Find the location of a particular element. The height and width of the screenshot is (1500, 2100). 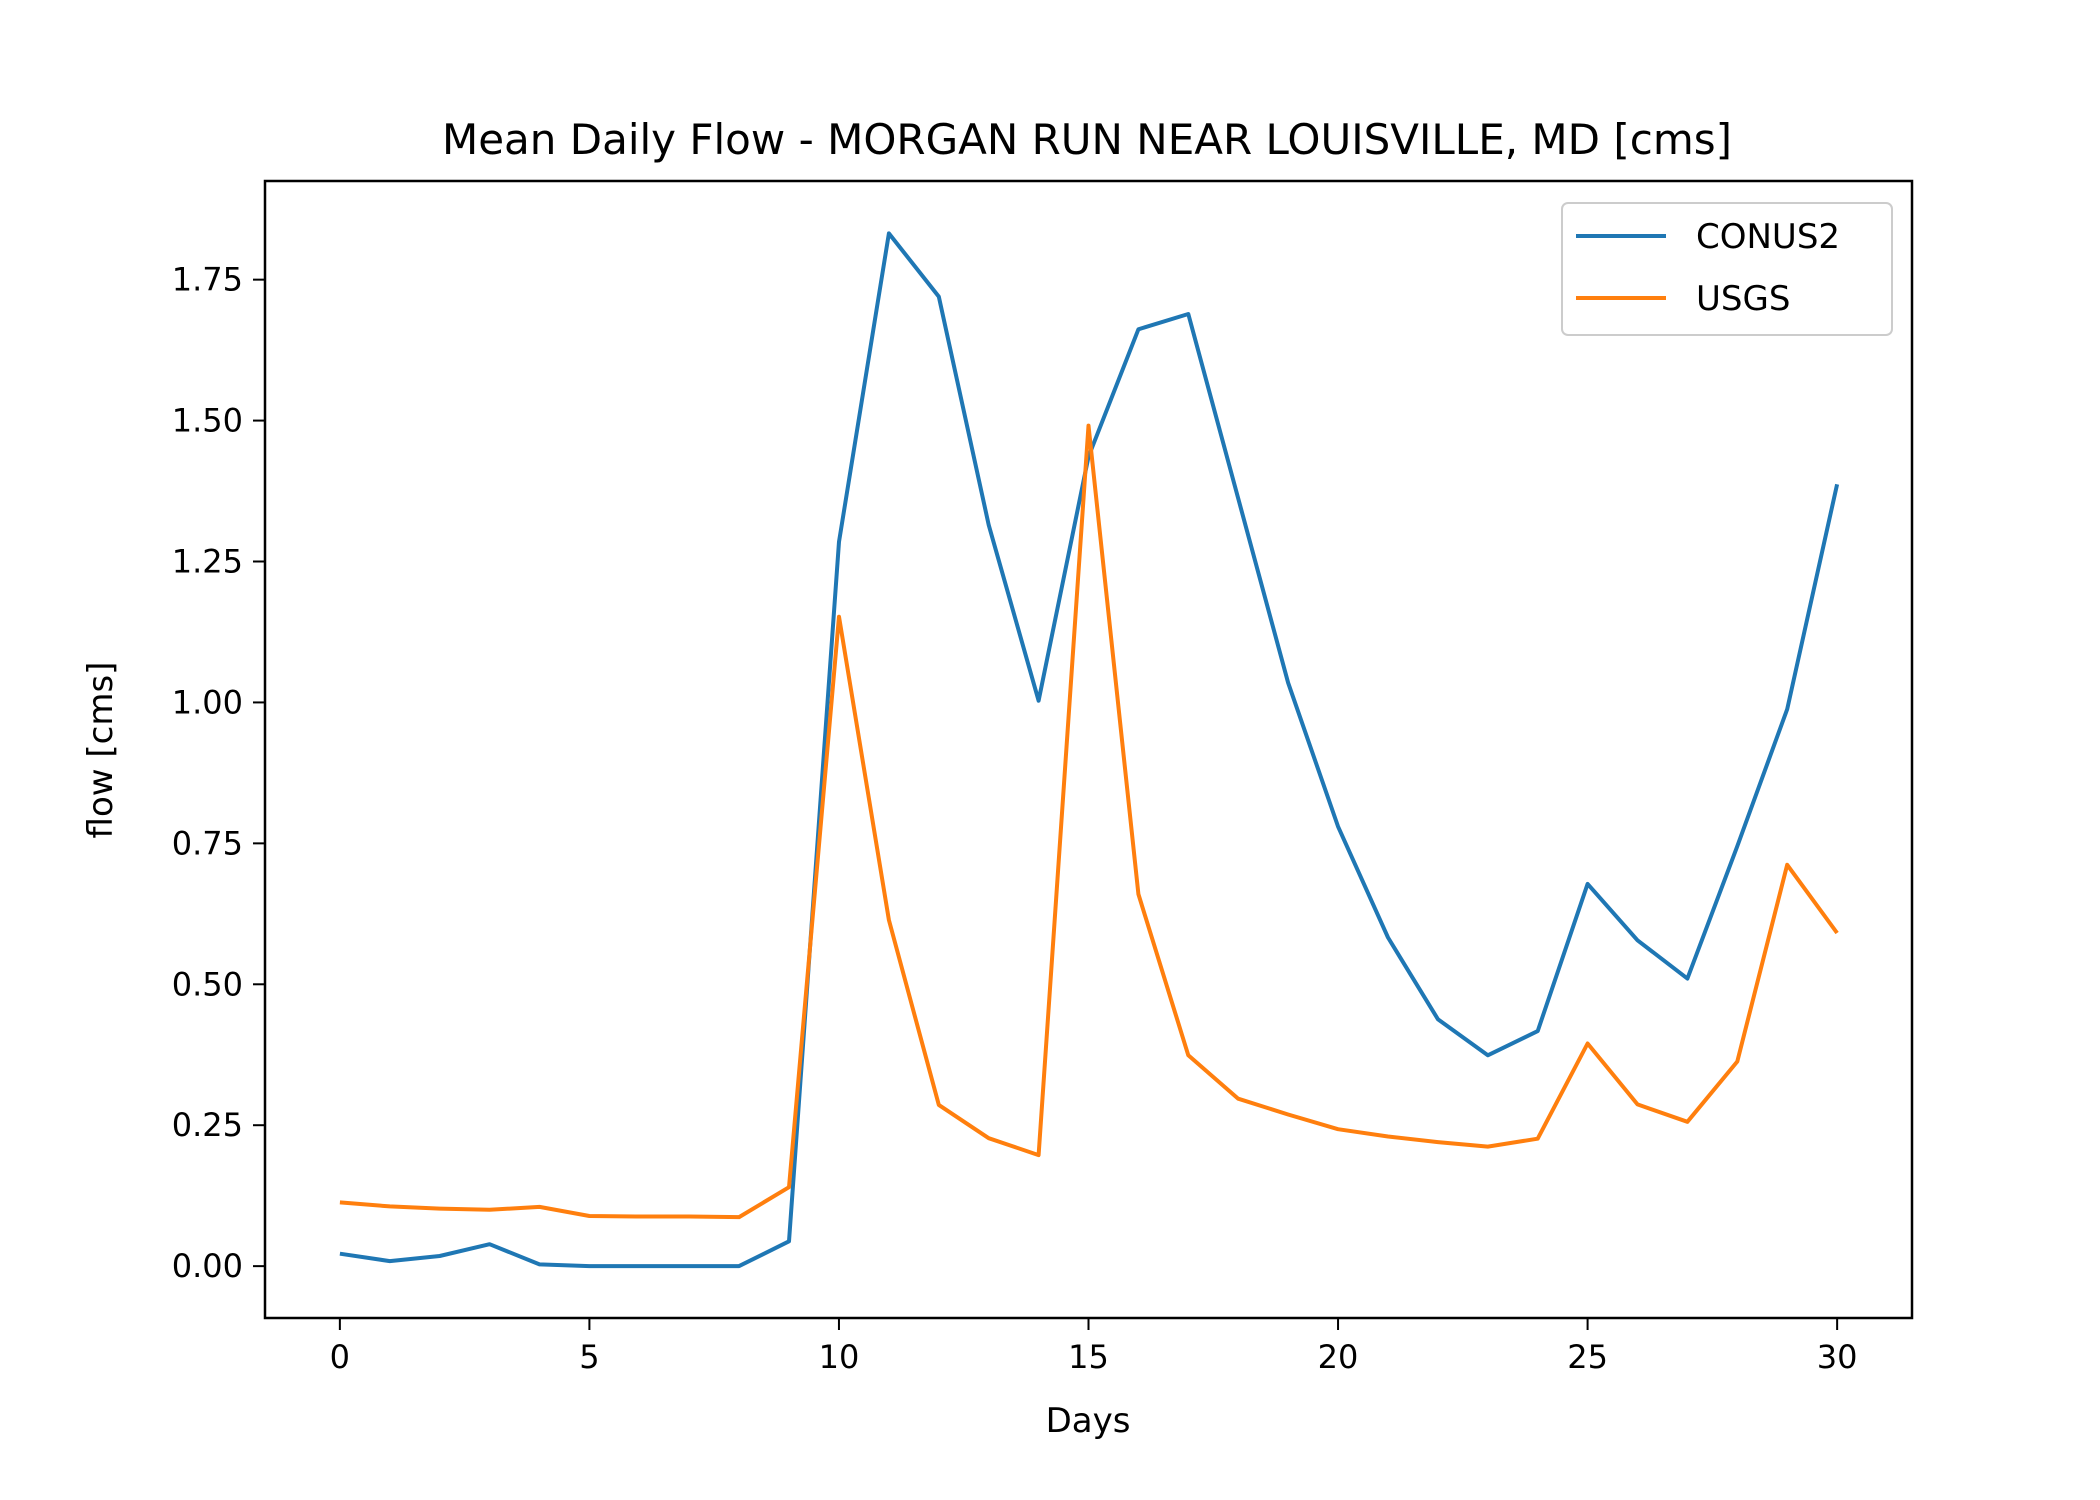

y-axis-label: flow [cms] is located at coordinates (101, 750).